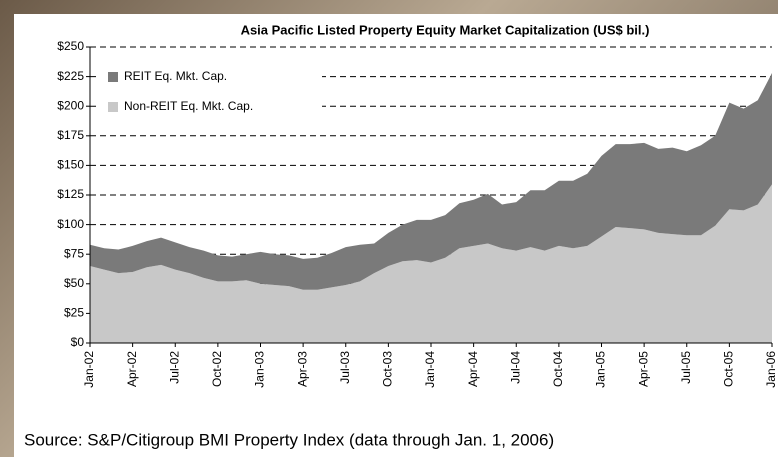  I want to click on y-tick-label: $150, so click(70, 165).